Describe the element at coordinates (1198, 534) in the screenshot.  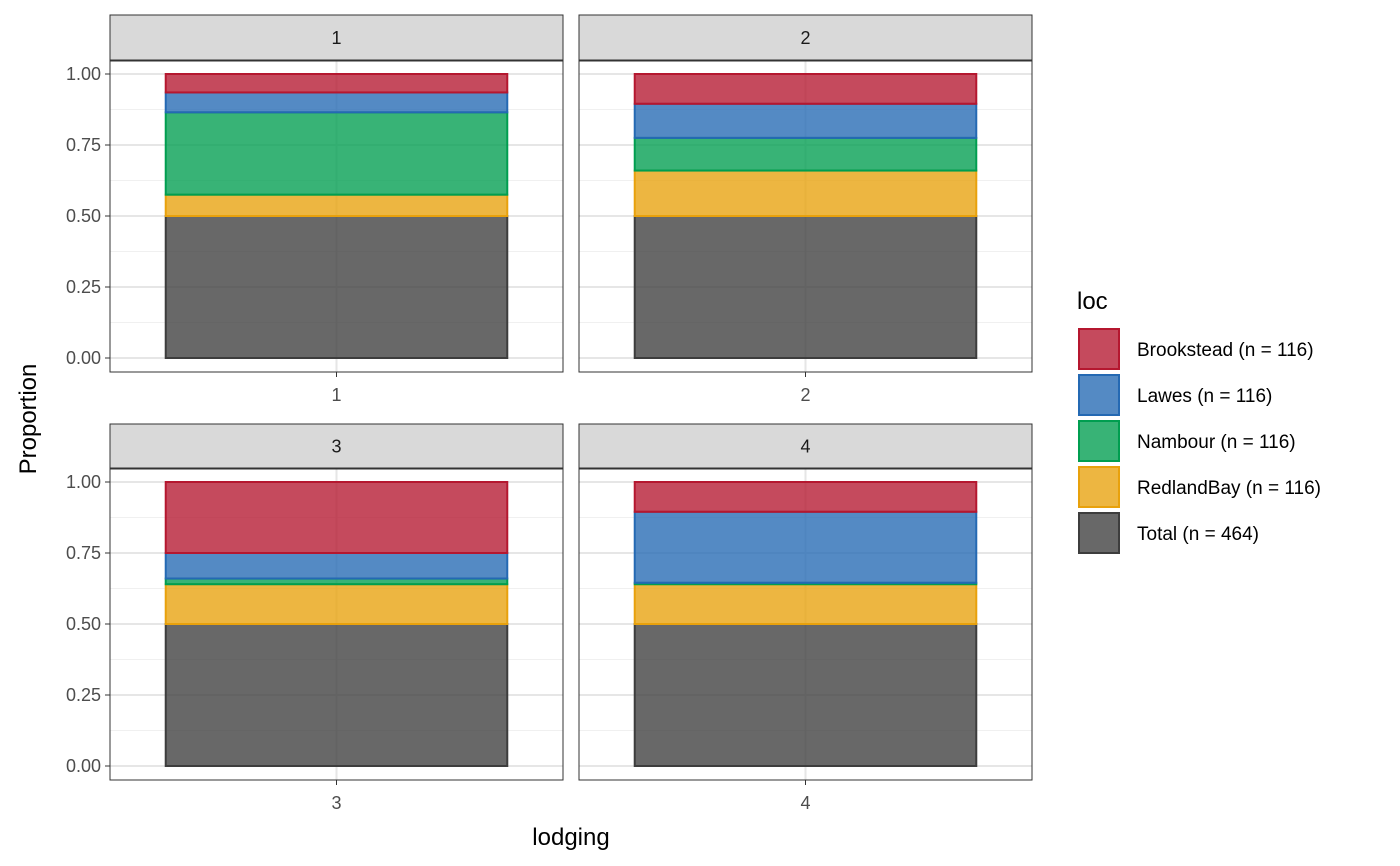
I see `legend-label: Total (n = 464)` at that location.